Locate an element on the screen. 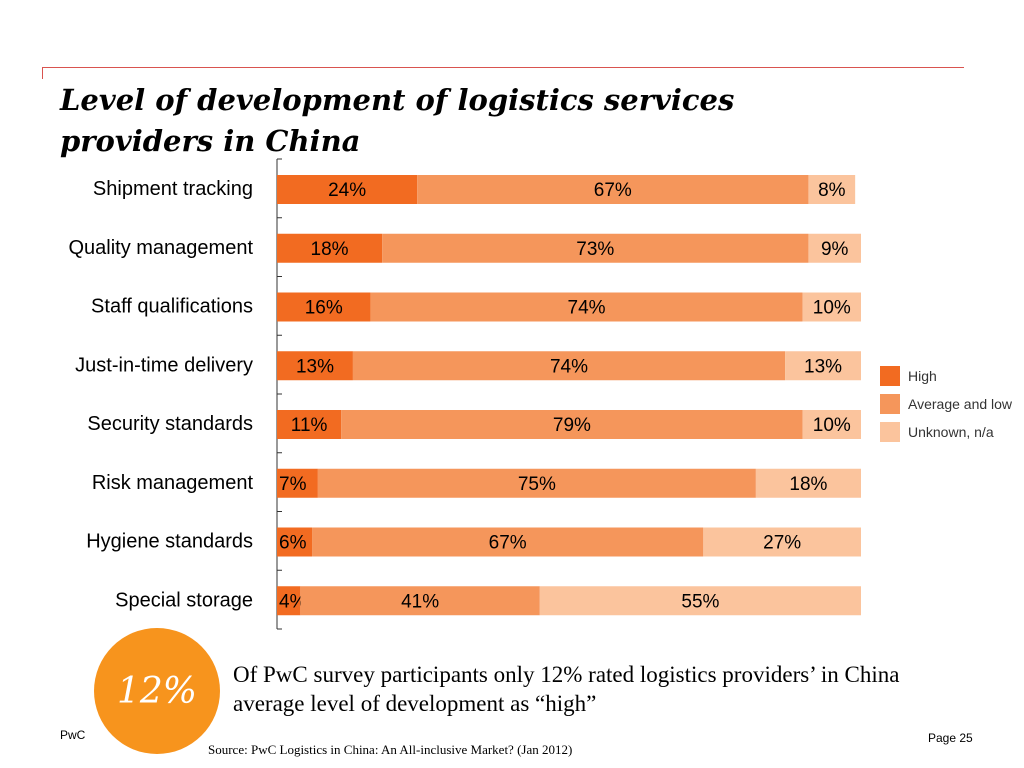  data-label: 24% is located at coordinates (347, 190).